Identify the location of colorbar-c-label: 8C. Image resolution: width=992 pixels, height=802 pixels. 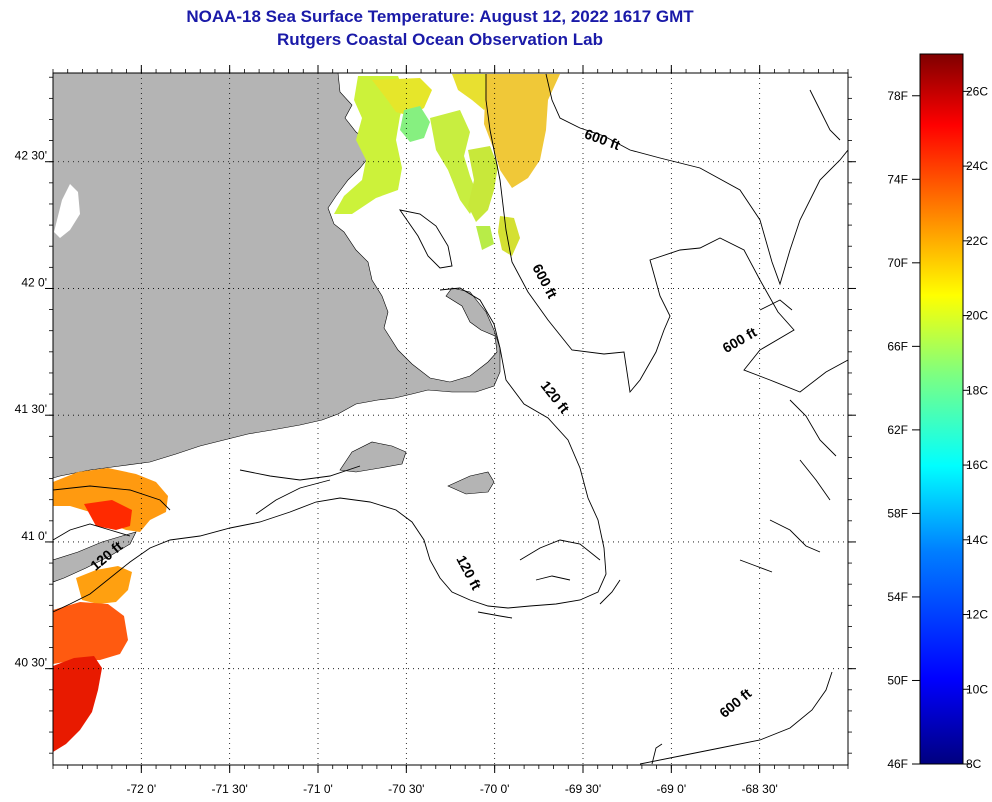
(974, 764).